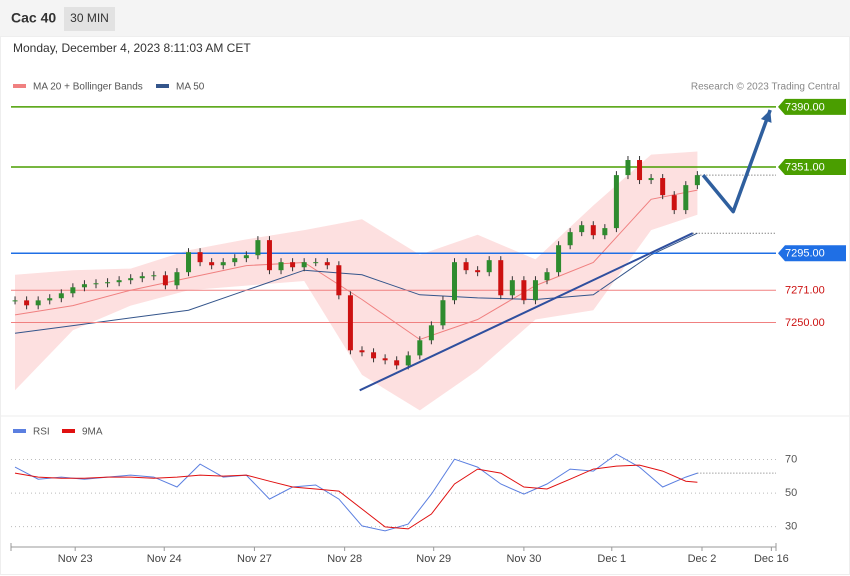 Image resolution: width=850 pixels, height=576 pixels. Describe the element at coordinates (805, 291) in the screenshot. I see `level-label: 7271.00` at that location.